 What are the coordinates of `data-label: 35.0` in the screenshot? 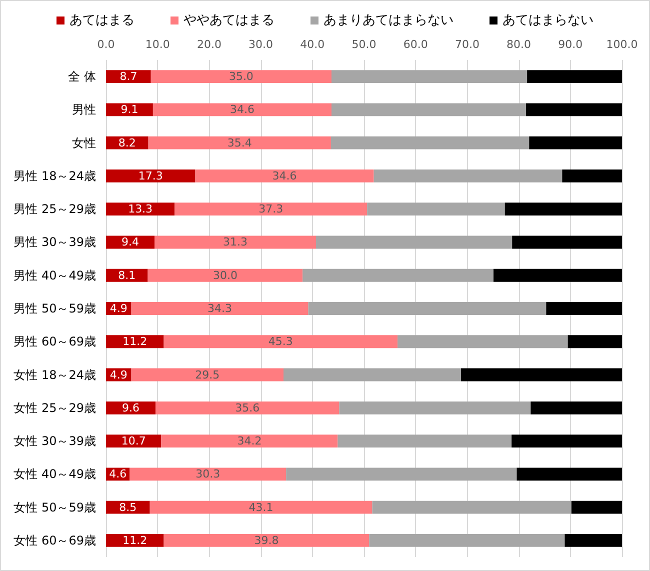 It's located at (241, 77).